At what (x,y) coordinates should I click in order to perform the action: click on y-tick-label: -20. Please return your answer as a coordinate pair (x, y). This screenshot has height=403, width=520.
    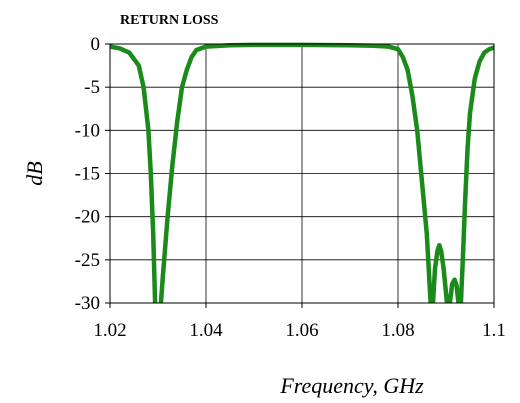
    Looking at the image, I should click on (87, 217).